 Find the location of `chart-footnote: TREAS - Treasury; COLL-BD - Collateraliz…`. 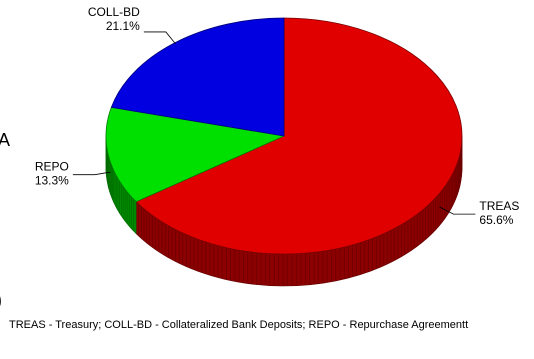

chart-footnote: TREAS - Treasury; COLL-BD - Collateraliz… is located at coordinates (239, 325).